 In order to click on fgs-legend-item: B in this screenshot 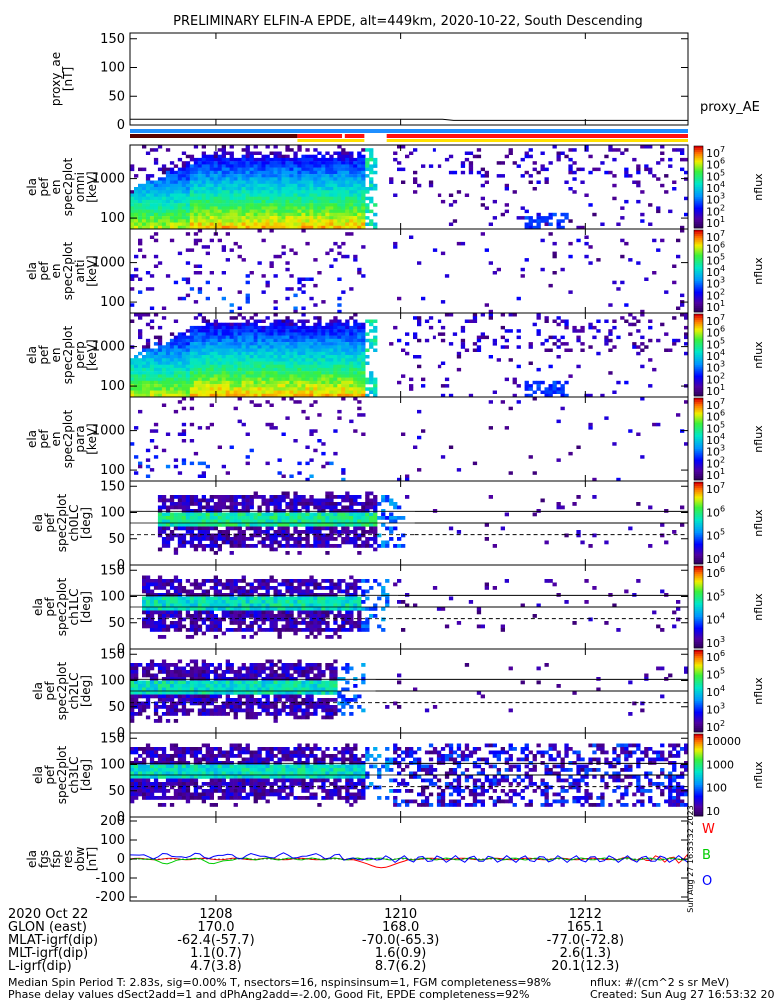, I will do `click(706, 855)`.